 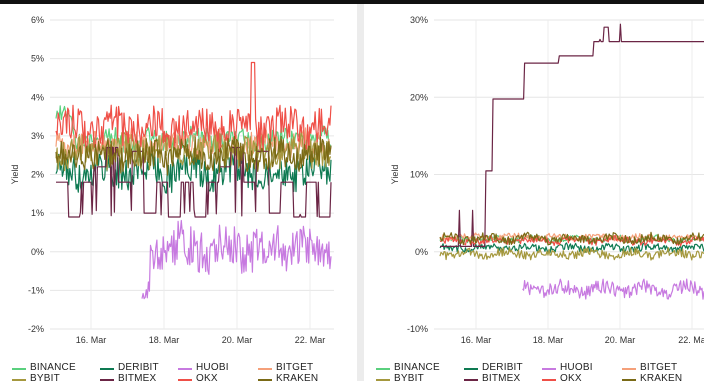 What do you see at coordinates (419, 175) in the screenshot?
I see `y-tick-label: 10%` at bounding box center [419, 175].